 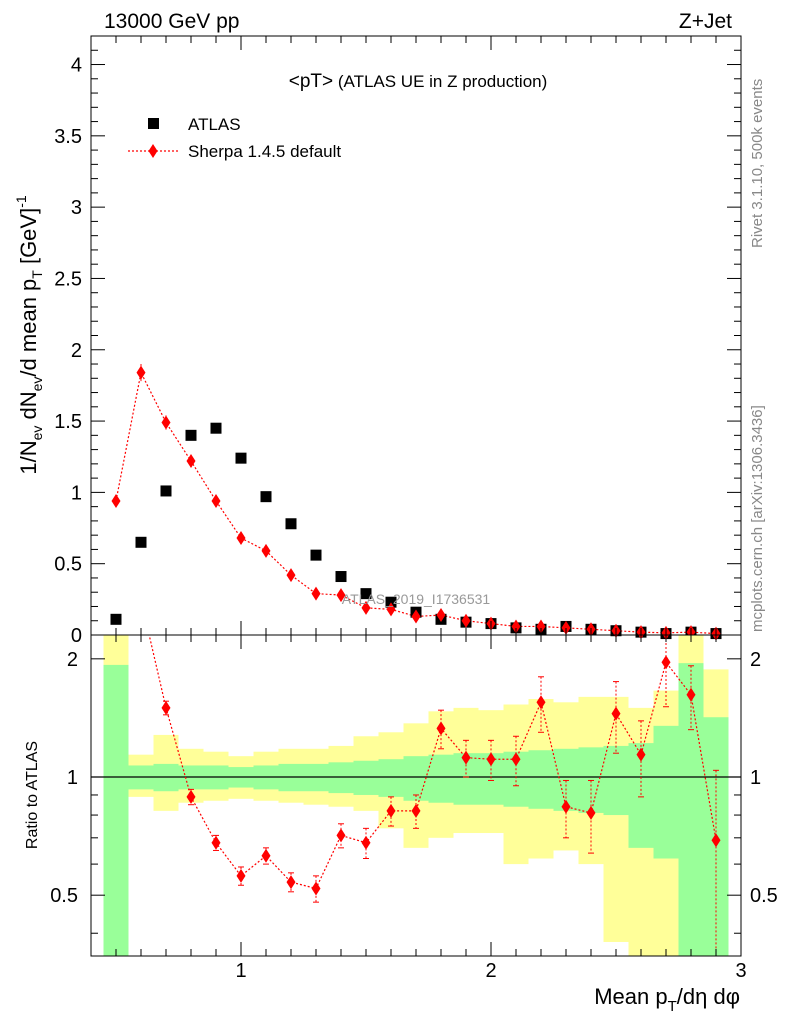 What do you see at coordinates (755, 660) in the screenshot?
I see `ratio-y-tick-label-right: 2` at bounding box center [755, 660].